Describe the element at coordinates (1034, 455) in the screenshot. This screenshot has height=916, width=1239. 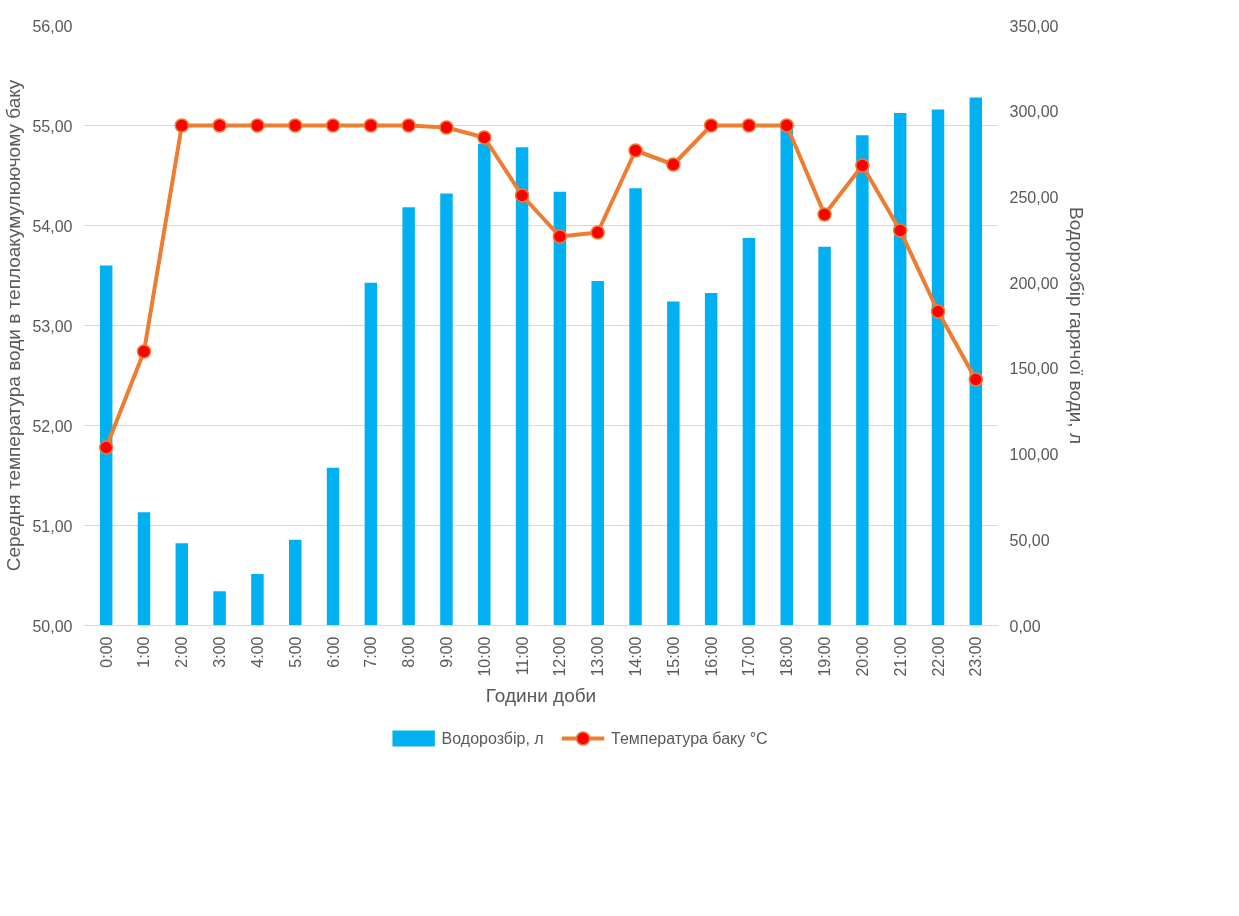
I see `y2-tick-label: 100,00` at that location.